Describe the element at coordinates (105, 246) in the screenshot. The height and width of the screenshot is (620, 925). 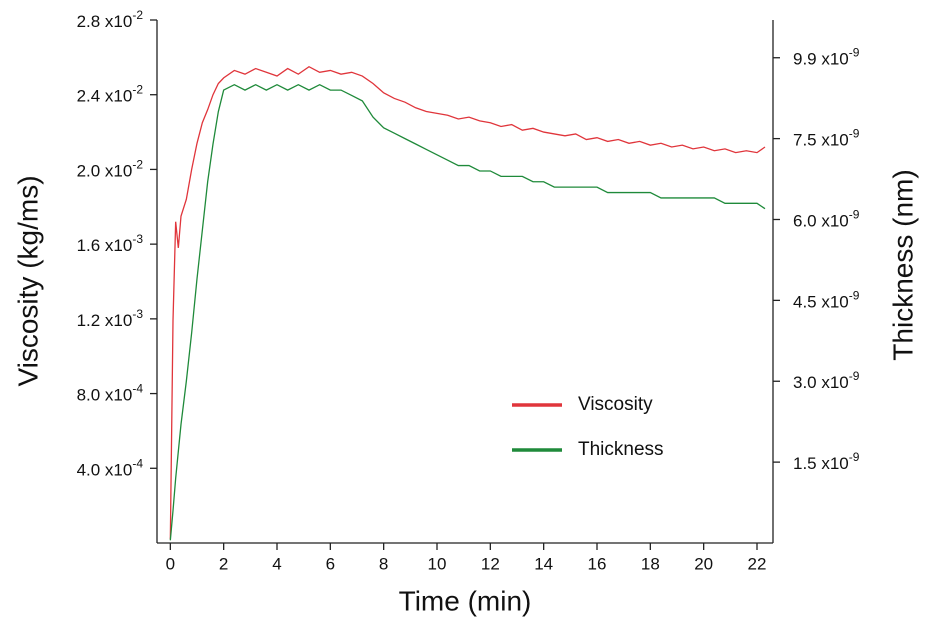
I see `y-tick-label-mantissa: 1.6 x10` at that location.